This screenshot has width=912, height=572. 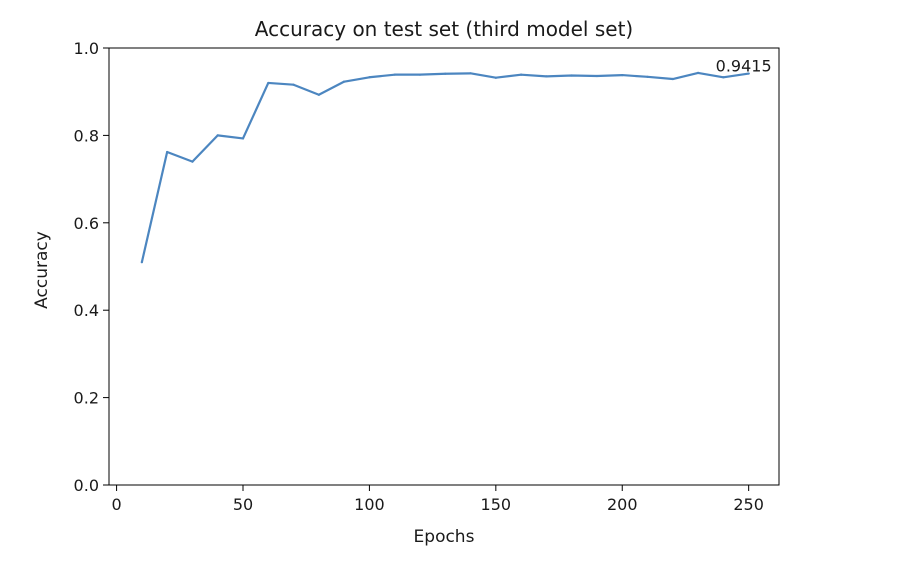 I want to click on x-tick-label: 0, so click(x=116, y=504).